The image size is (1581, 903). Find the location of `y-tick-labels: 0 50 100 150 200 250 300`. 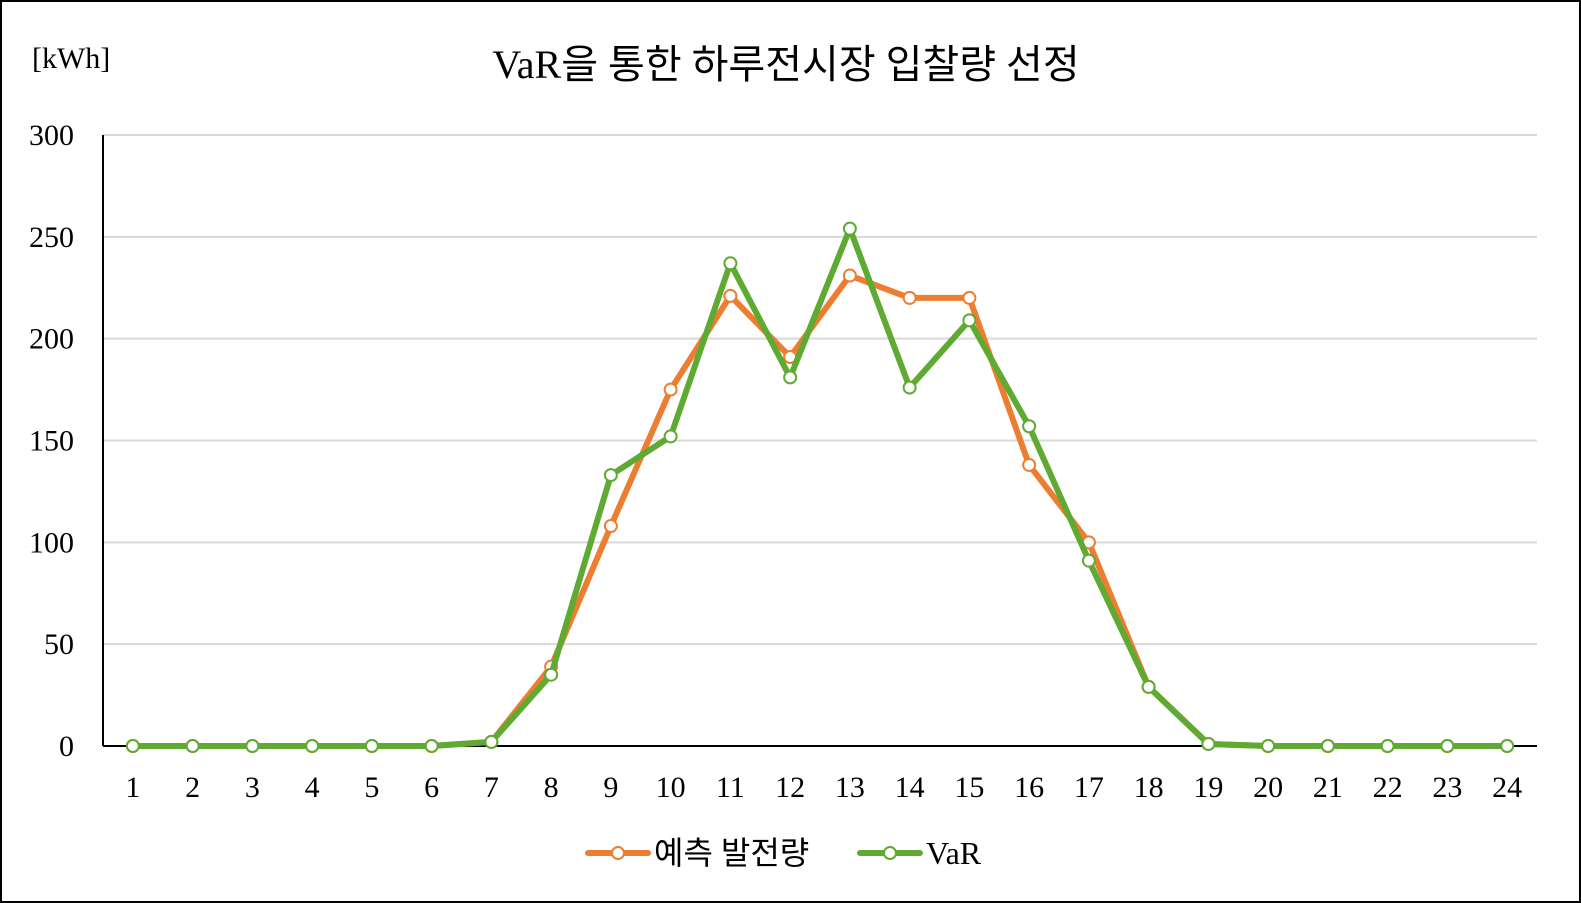

y-tick-labels: 0 50 100 150 200 250 300 is located at coordinates (51, 441).